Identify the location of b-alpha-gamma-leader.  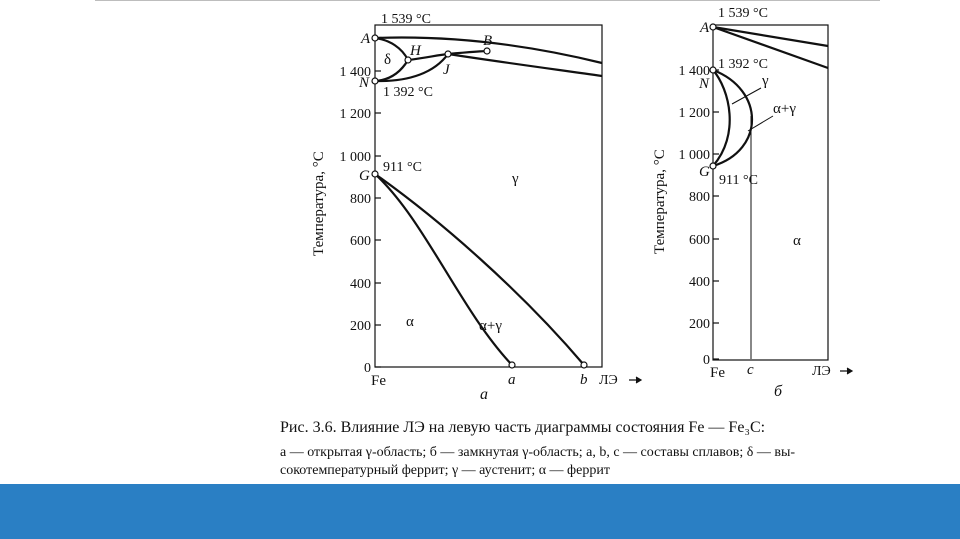
(760, 123).